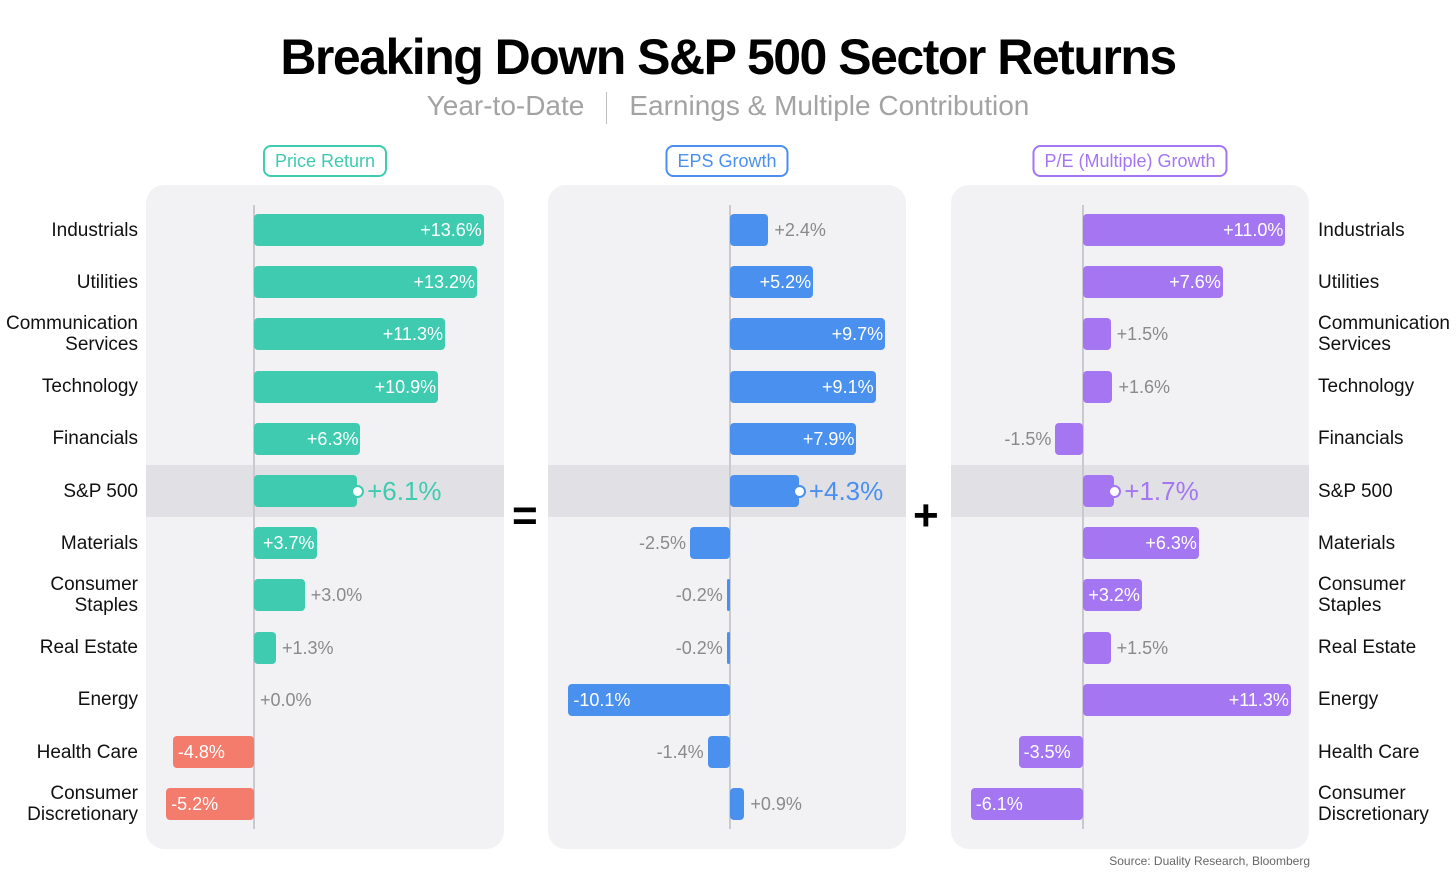 This screenshot has width=1456, height=874. I want to click on series-label-price-return: Price Return, so click(325, 161).